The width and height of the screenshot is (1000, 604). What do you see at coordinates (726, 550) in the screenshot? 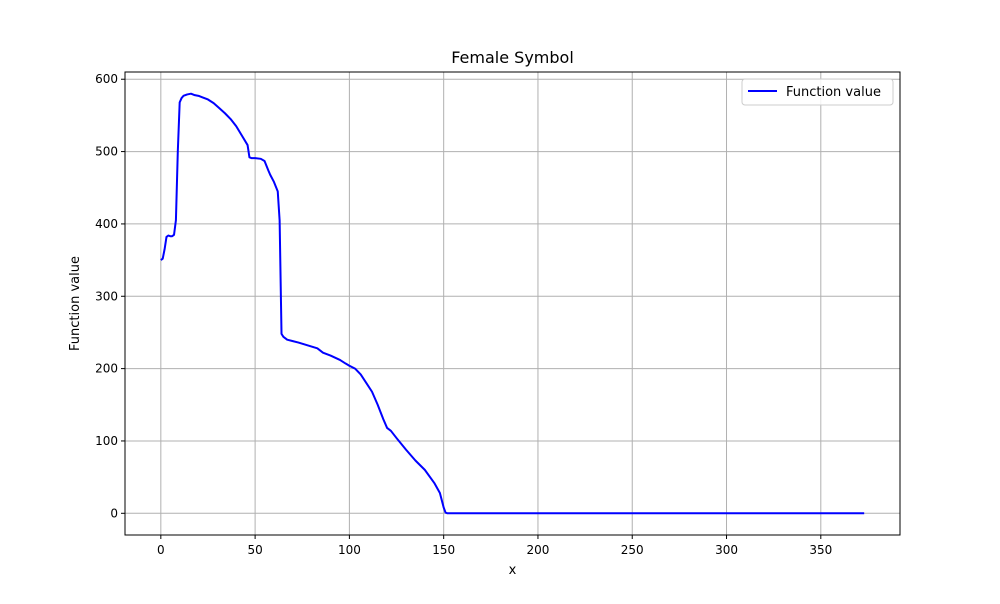
I see `x-tick-label: 300` at bounding box center [726, 550].